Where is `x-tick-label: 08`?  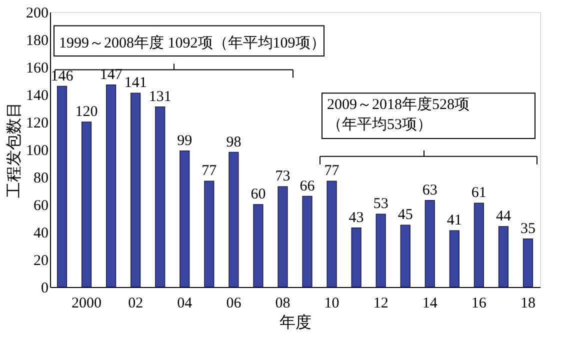
x-tick-label: 08 is located at coordinates (282, 304).